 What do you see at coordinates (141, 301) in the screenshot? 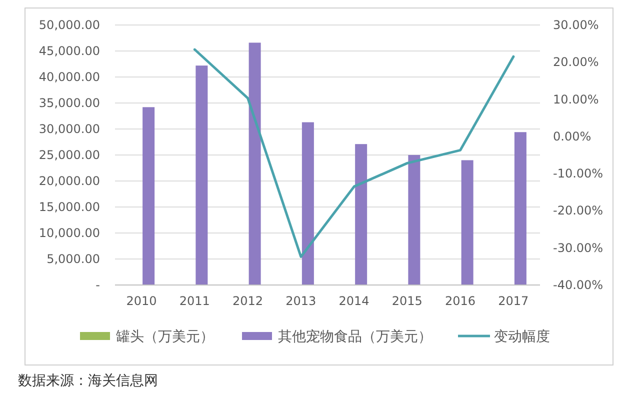
I see `x-tick-label: 2010` at bounding box center [141, 301].